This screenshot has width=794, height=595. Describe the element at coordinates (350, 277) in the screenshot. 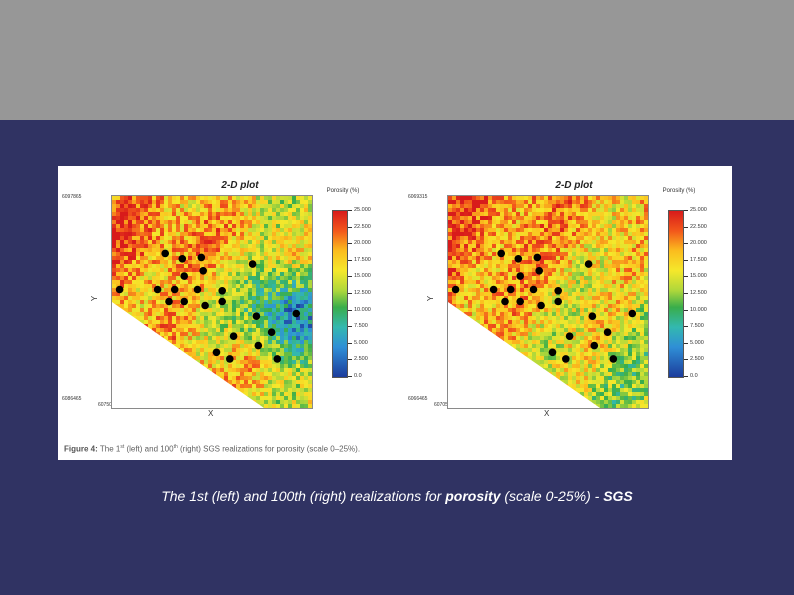

I see `legend-tickmark` at that location.